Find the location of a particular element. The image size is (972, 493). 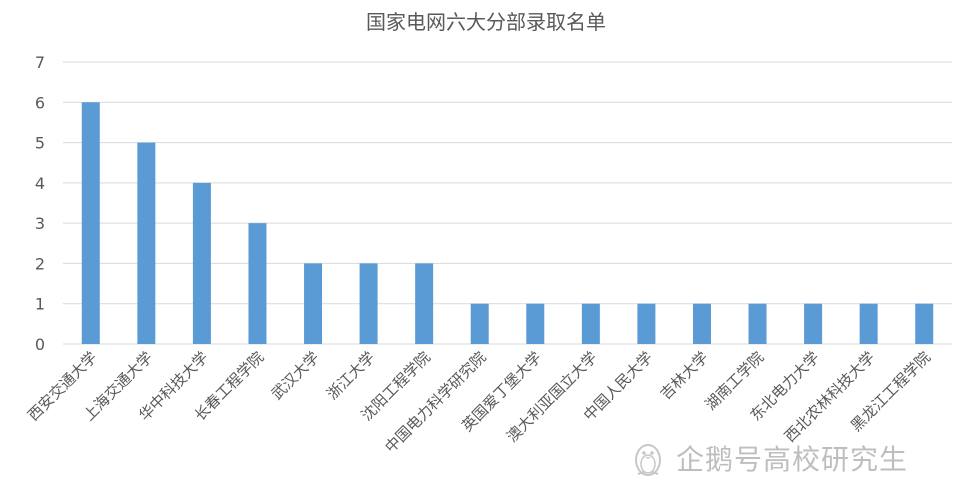

y-axis-tick-labels: 0 1 2 3 4 5 6 7 is located at coordinates (40, 203).